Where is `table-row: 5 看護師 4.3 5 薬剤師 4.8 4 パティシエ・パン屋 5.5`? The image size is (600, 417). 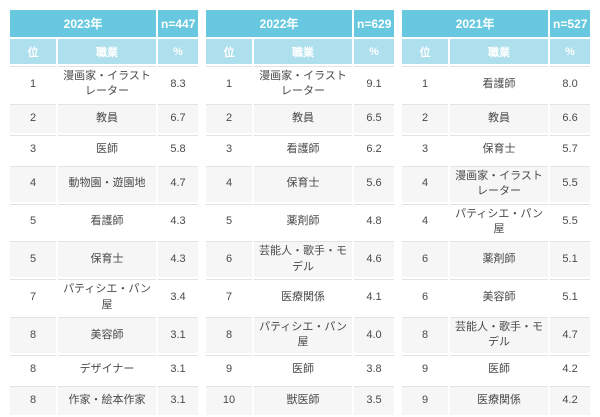
table-row: 5 看護師 4.3 5 薬剤師 4.8 4 パティシエ・パン屋 5.5 is located at coordinates (300, 221).